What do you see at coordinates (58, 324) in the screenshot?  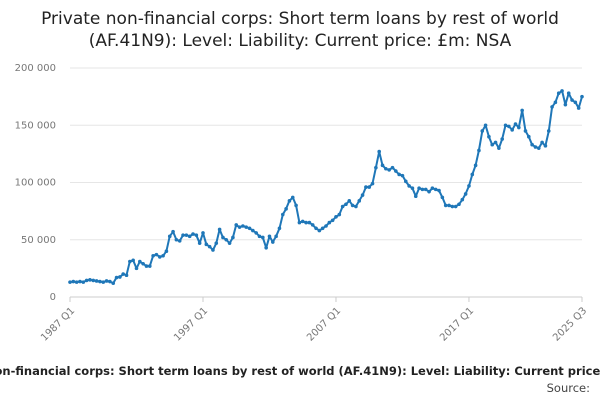 I see `x-tick-label: 1987 Q1` at bounding box center [58, 324].